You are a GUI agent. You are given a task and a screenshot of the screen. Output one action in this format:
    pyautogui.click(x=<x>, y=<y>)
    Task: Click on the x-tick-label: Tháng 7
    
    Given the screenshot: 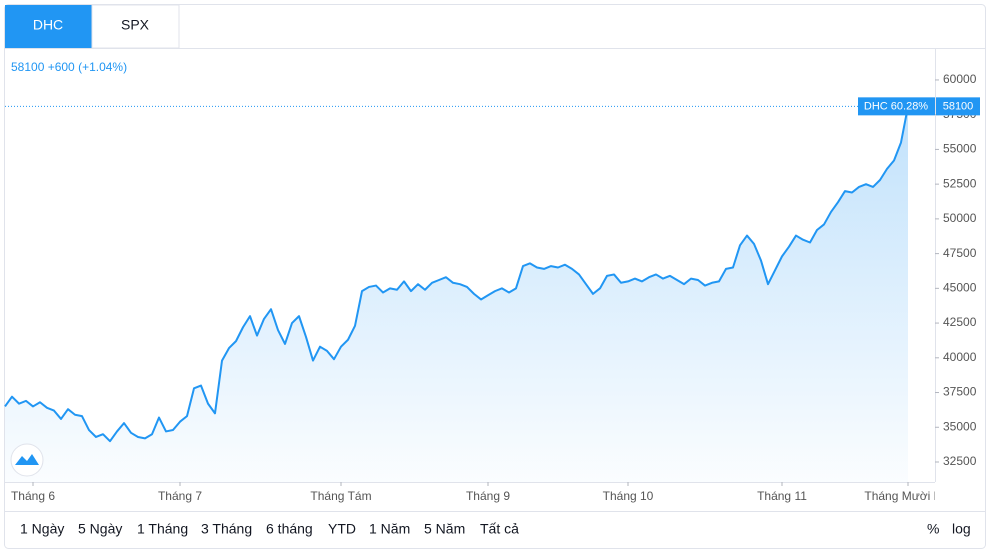 What is the action you would take?
    pyautogui.click(x=180, y=496)
    